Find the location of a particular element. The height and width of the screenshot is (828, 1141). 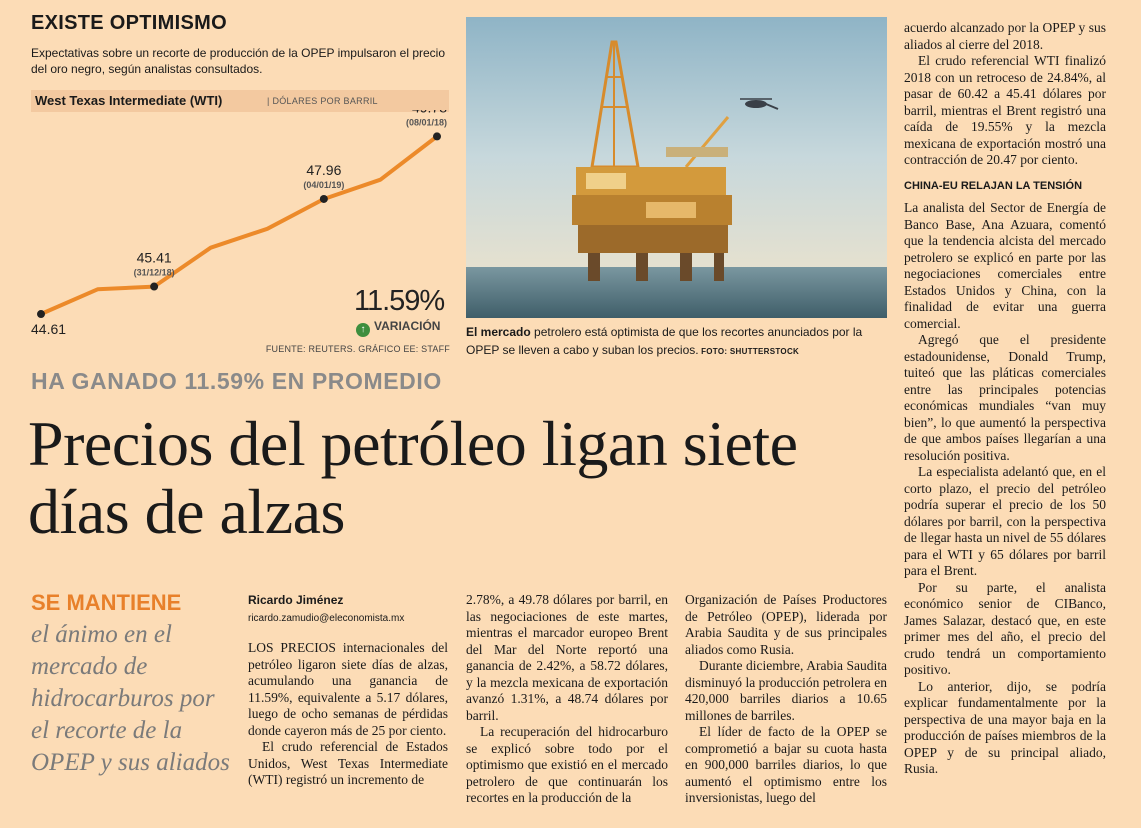

change-label-text: VARIACIÓN is located at coordinates (407, 326).